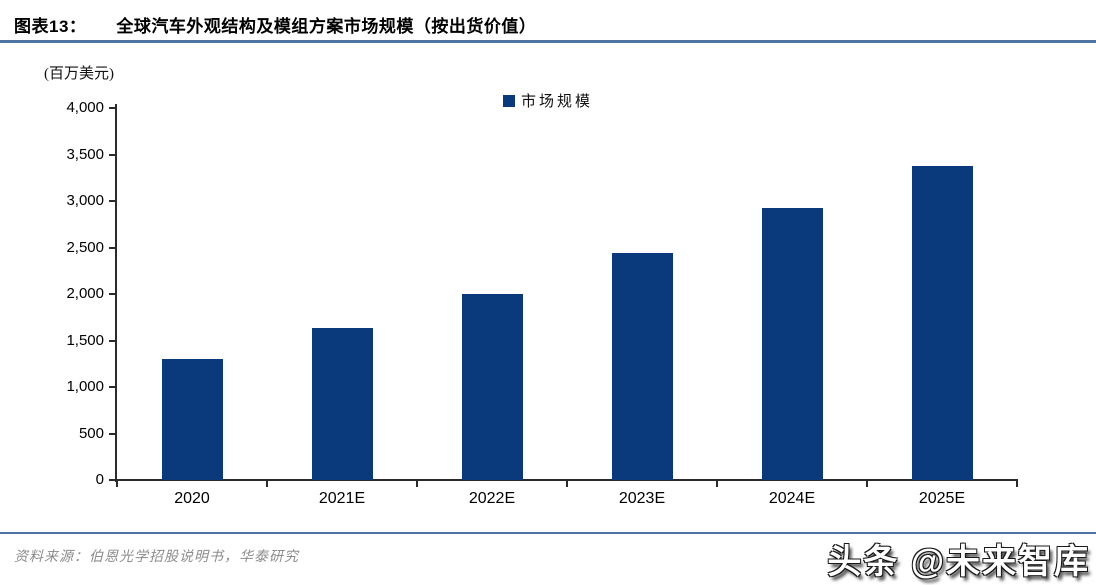 The image size is (1096, 585). What do you see at coordinates (342, 498) in the screenshot?
I see `x-tick-label-2021E: 2021E` at bounding box center [342, 498].